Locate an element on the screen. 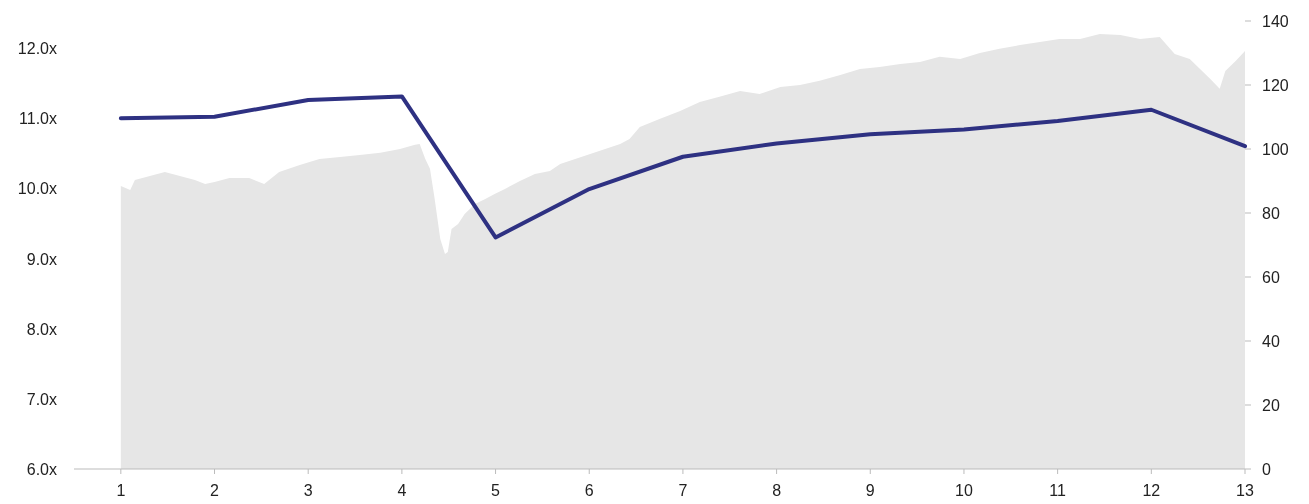 This screenshot has width=1309, height=504. y-tick-label: 12.0x is located at coordinates (37, 48).